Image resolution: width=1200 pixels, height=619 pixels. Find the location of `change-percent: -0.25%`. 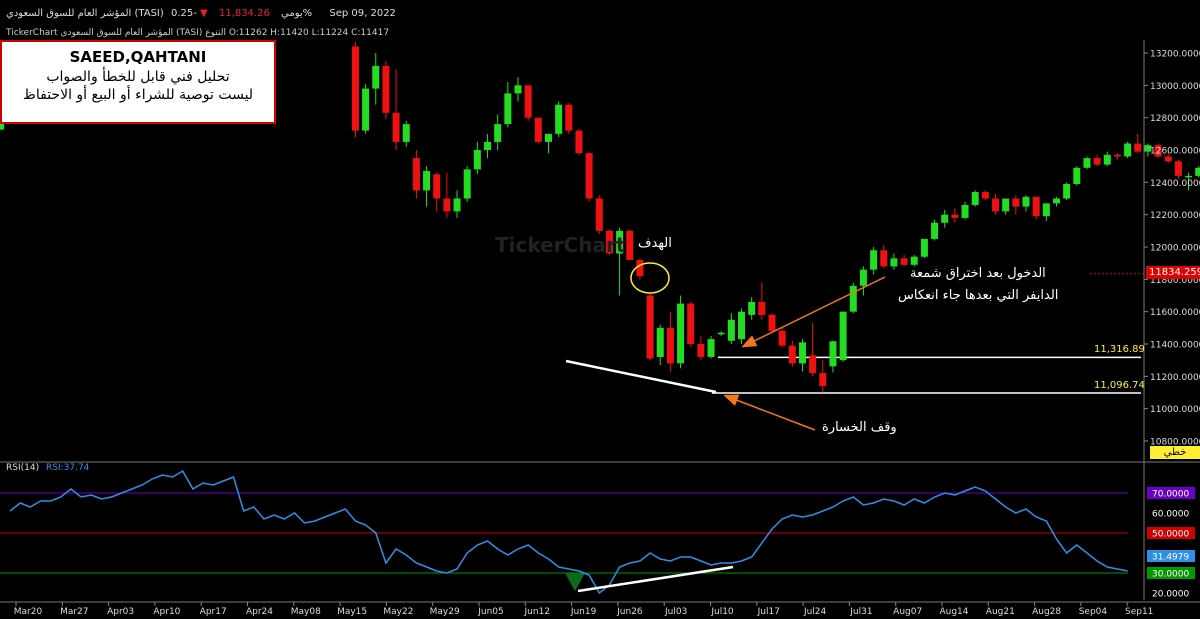

change-percent: -0.25% is located at coordinates (241, 13).